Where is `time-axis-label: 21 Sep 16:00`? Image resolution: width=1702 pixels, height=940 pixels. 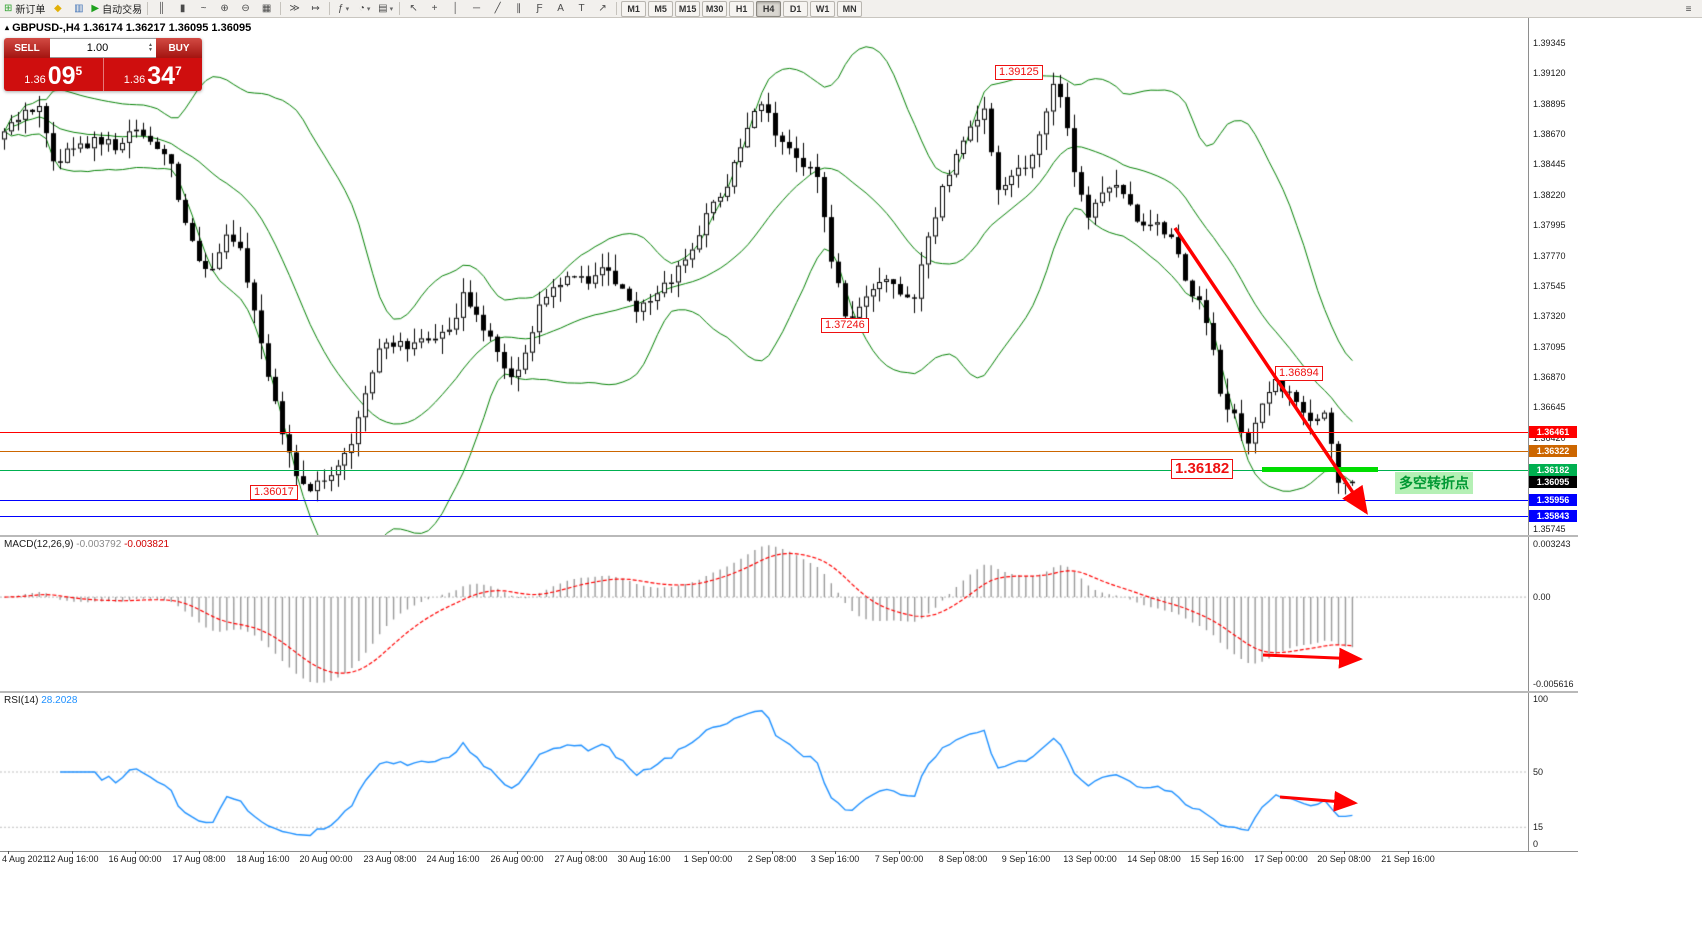 time-axis-label: 21 Sep 16:00 is located at coordinates (1408, 859).